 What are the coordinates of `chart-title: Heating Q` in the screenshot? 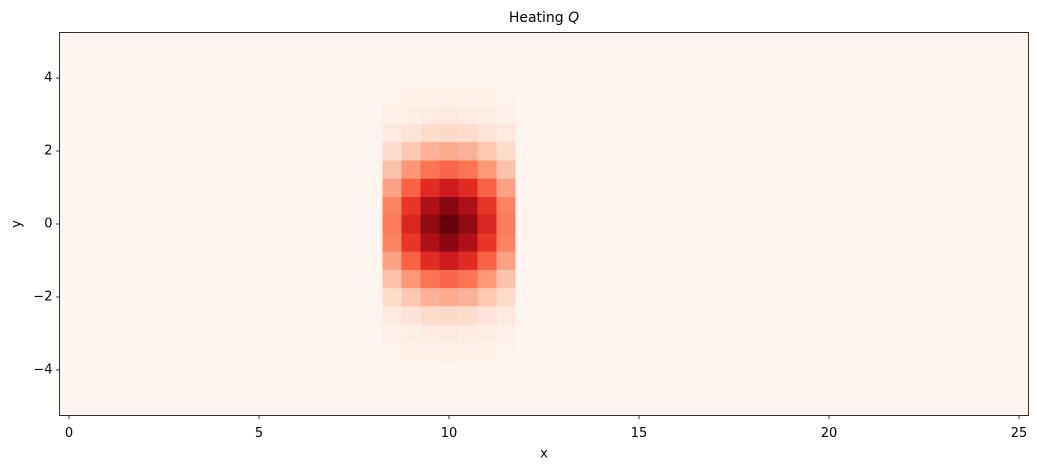 It's located at (544, 18).